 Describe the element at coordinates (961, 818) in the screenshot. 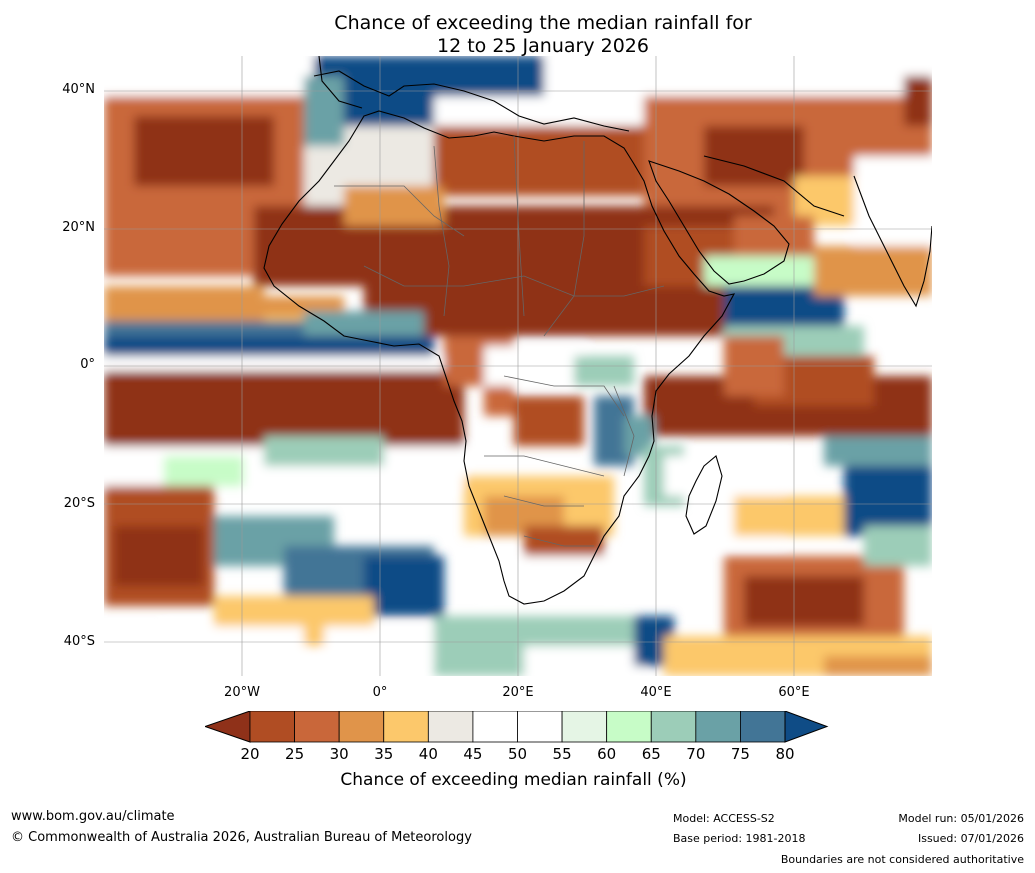

I see `footer-model-run: Model run: 05/01/2026` at that location.